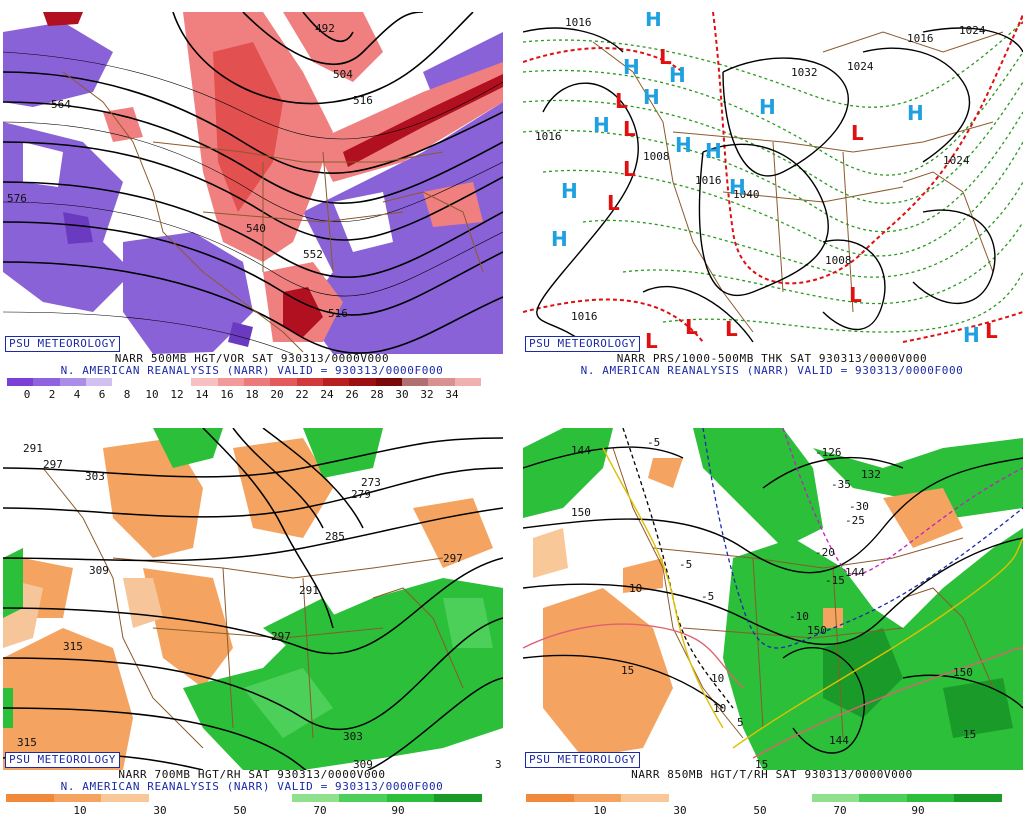 This screenshot has height=820, width=1023. Describe the element at coordinates (835, 580) in the screenshot. I see `contour-label: -15` at that location.